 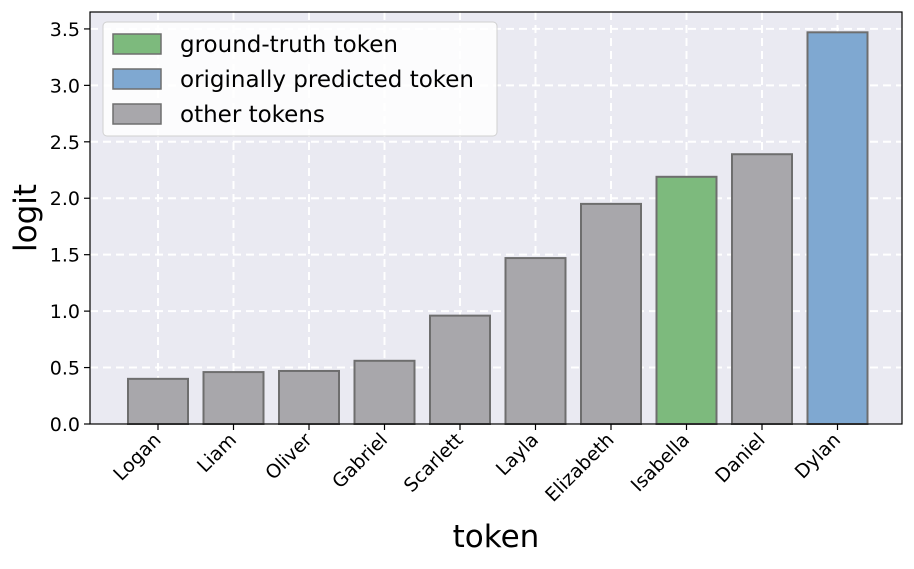 I want to click on x-tick-label: Scarlett, so click(x=434, y=463).